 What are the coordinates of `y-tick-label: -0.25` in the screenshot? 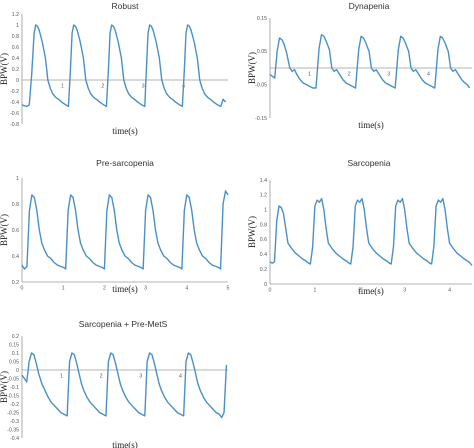 It's located at (13, 413).